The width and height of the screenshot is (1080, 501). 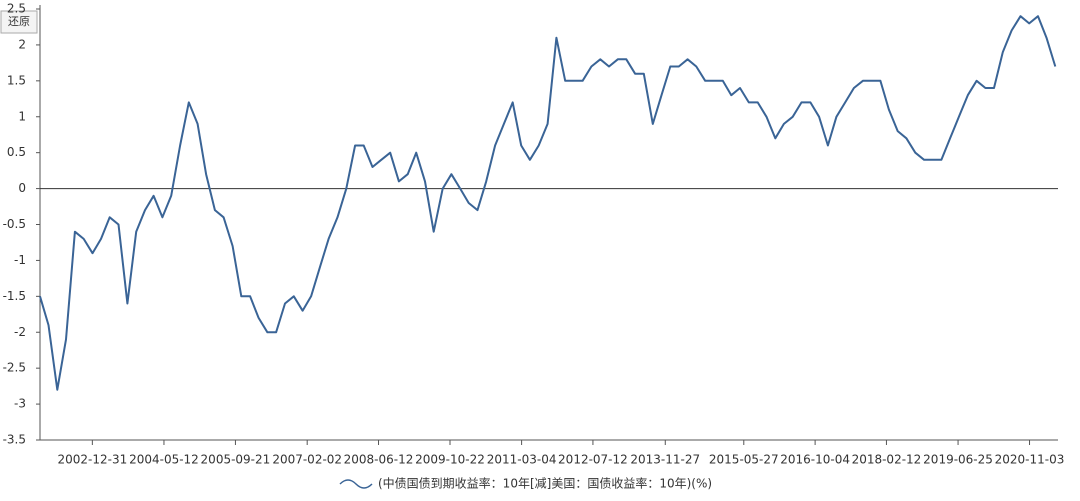 I want to click on y-tick-label: -2.5, so click(x=14, y=368).